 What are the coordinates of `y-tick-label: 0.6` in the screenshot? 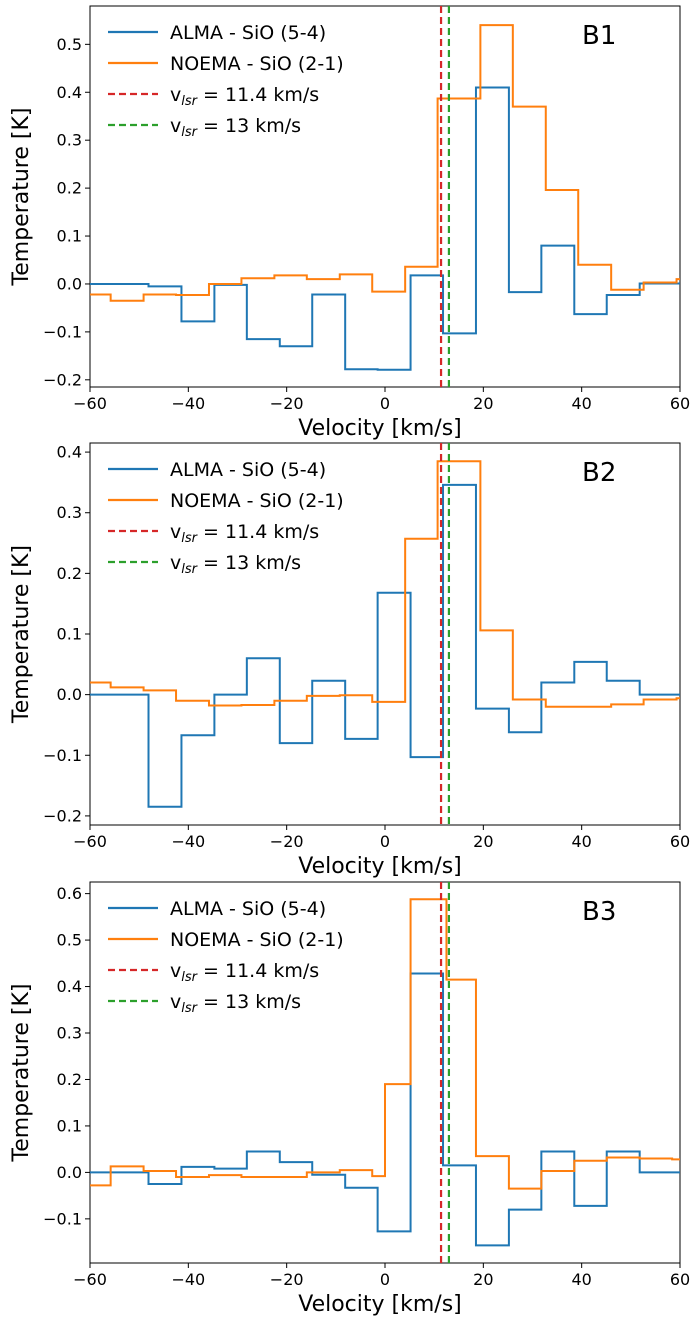 It's located at (69, 893).